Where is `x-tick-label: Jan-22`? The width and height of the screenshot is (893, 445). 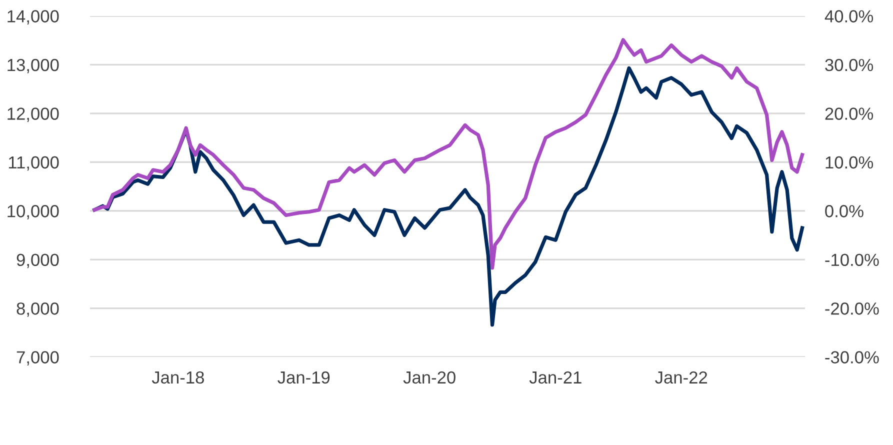
x-tick-label: Jan-22 is located at coordinates (681, 377).